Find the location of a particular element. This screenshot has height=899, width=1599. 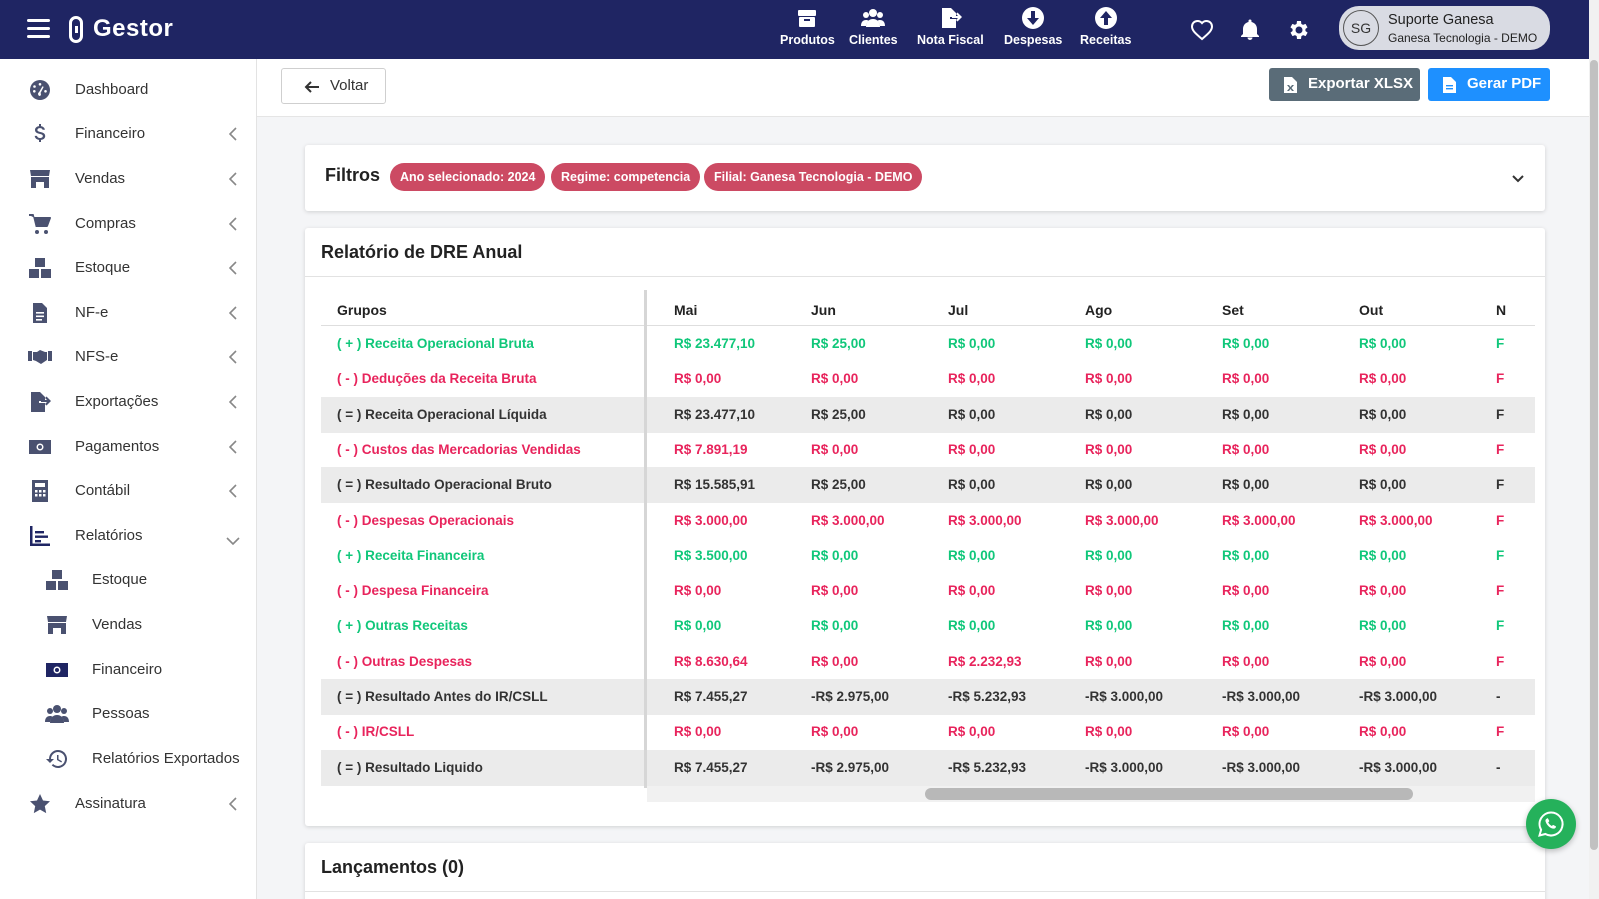

sidebar-subitem-financeiro: Financeiro is located at coordinates (128, 670).